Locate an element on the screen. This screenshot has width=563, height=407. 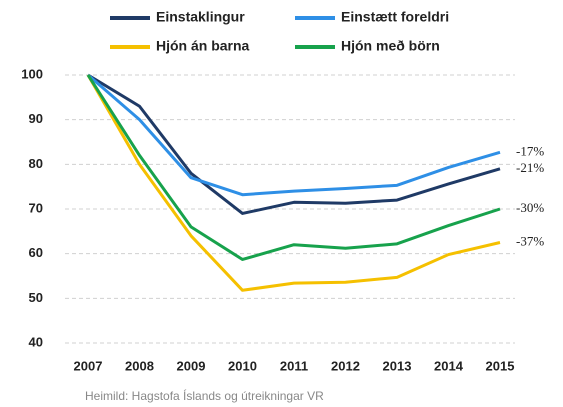
legend-label: Einstætt foreldri is located at coordinates (395, 17).